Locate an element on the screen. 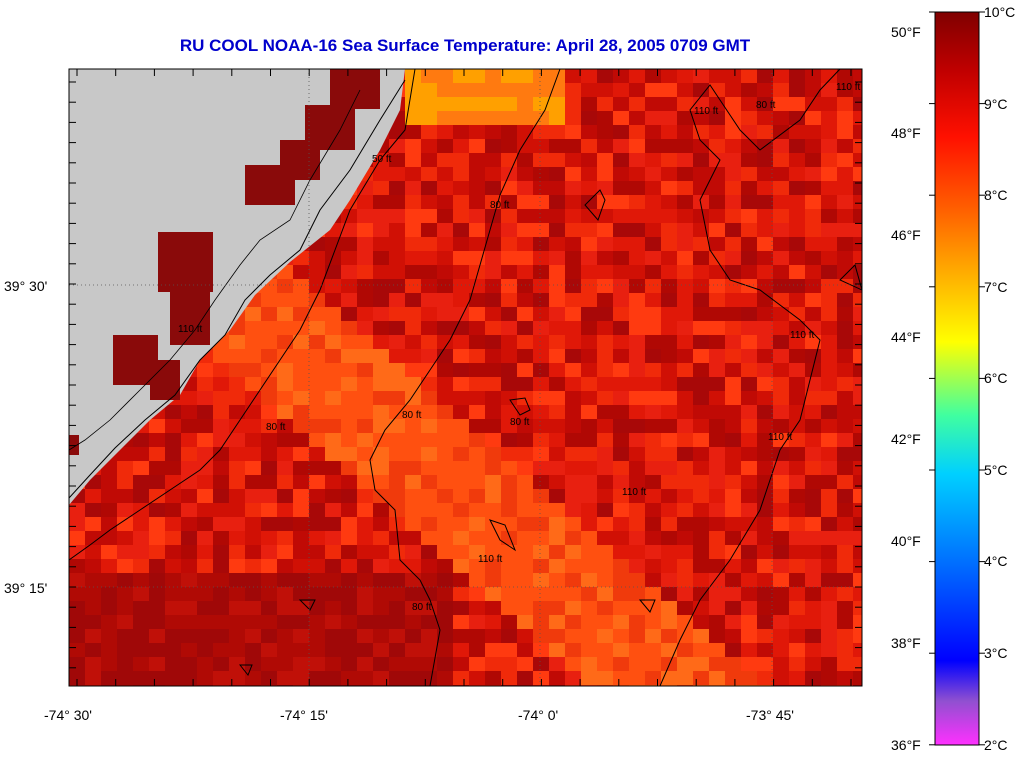 The width and height of the screenshot is (1024, 761). celsius-label: 6°C is located at coordinates (996, 378).